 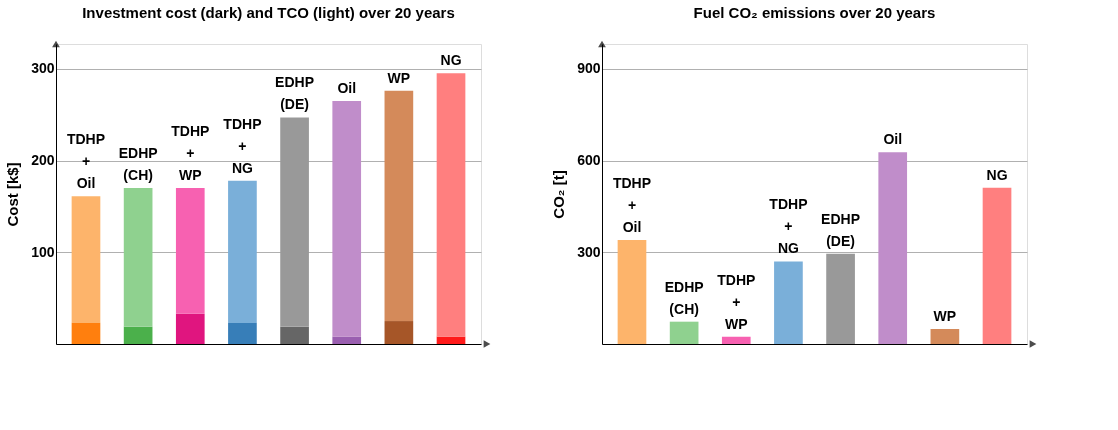 What do you see at coordinates (589, 68) in the screenshot?
I see `y-tick-label: 900` at bounding box center [589, 68].